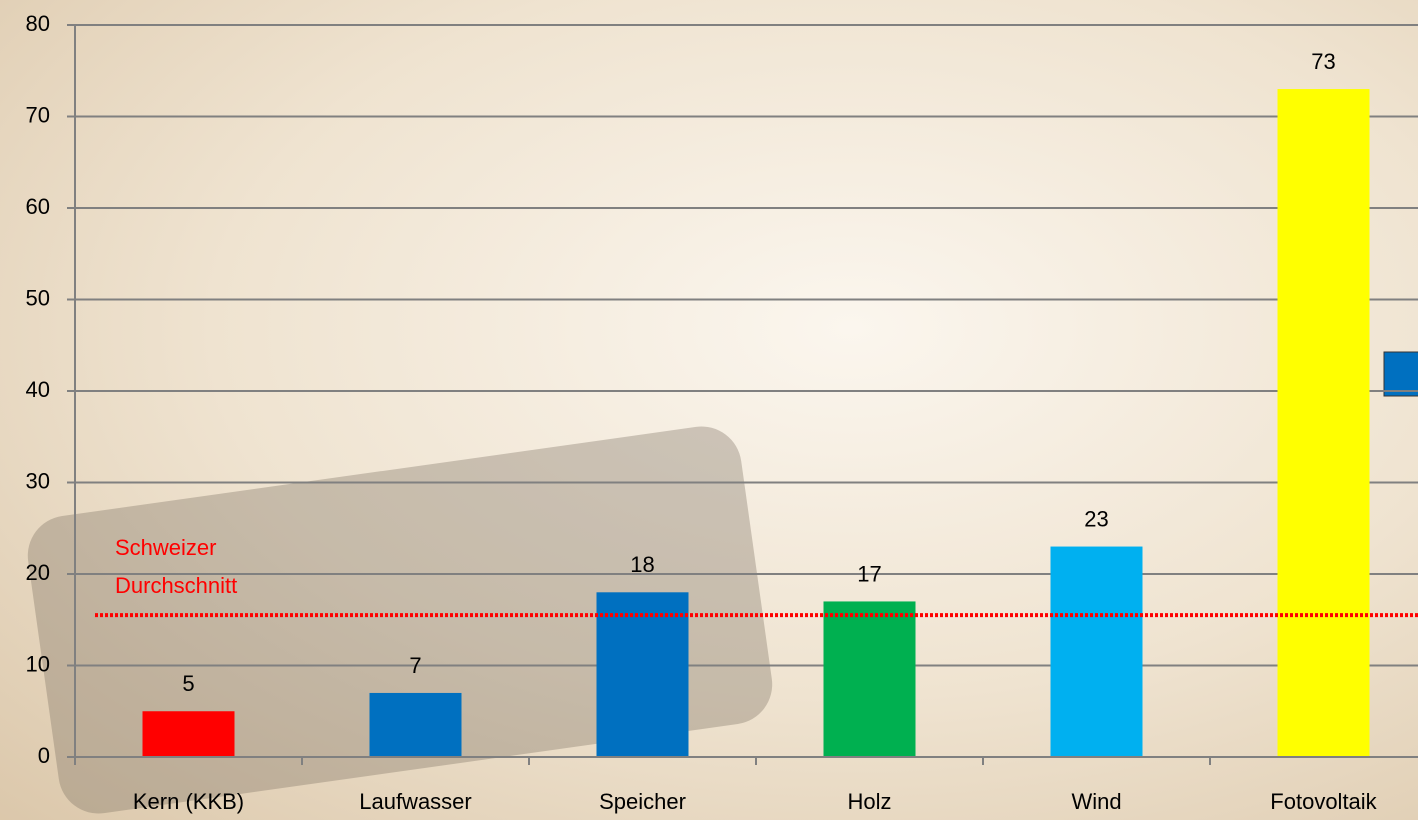 The height and width of the screenshot is (820, 1418). What do you see at coordinates (1096, 518) in the screenshot?
I see `value-label: 23` at bounding box center [1096, 518].